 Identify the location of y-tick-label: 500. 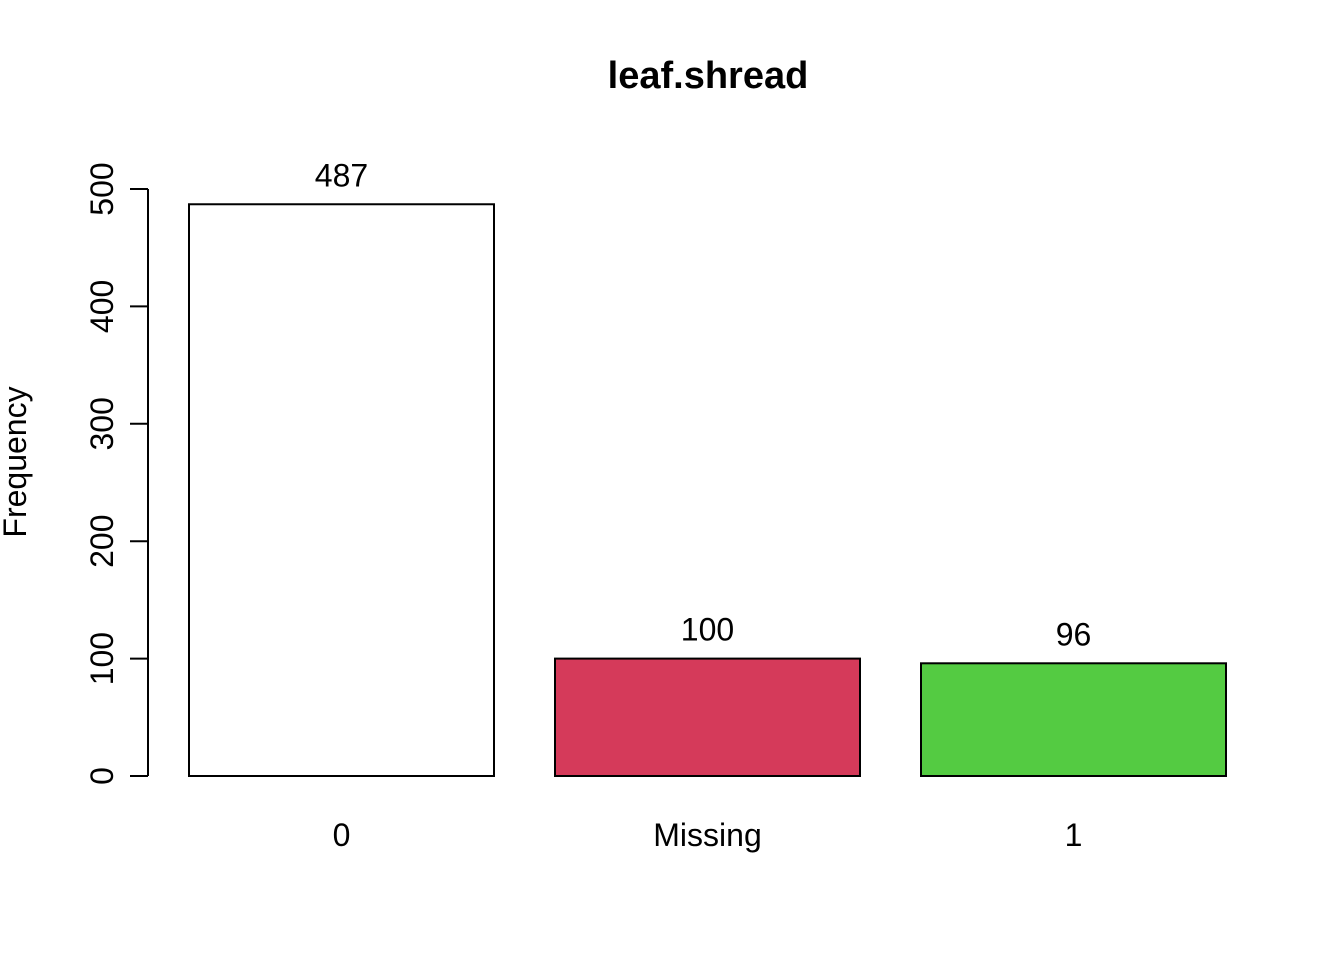
(102, 188).